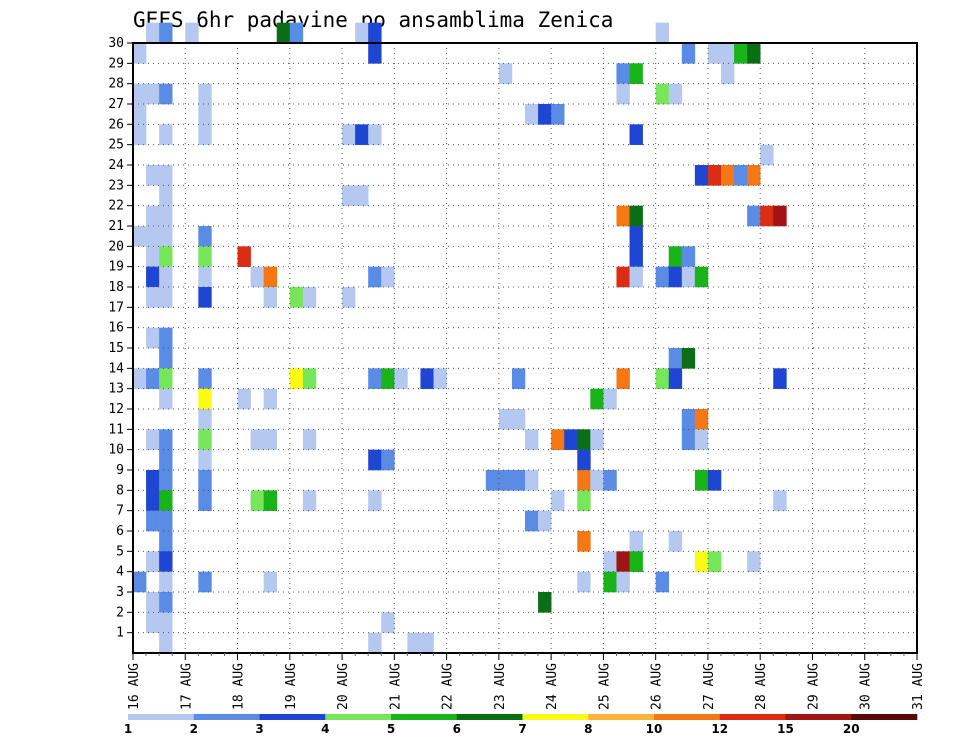 The image size is (960, 742). Describe the element at coordinates (116, 124) in the screenshot. I see `y-tick-label: 26` at that location.